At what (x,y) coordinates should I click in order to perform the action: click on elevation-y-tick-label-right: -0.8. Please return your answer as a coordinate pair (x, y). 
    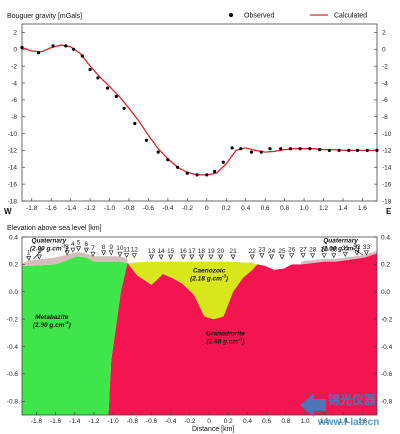
    Looking at the image, I should click on (387, 402).